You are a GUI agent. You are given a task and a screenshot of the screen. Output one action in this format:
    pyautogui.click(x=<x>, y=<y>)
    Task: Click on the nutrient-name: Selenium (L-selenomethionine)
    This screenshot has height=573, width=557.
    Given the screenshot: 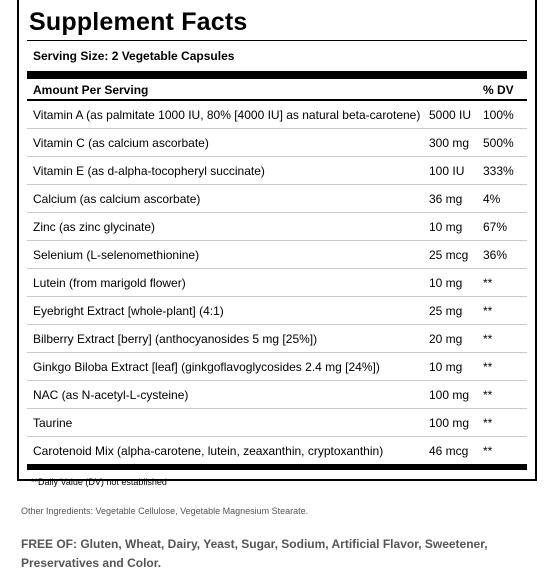 What is the action you would take?
    pyautogui.click(x=116, y=255)
    